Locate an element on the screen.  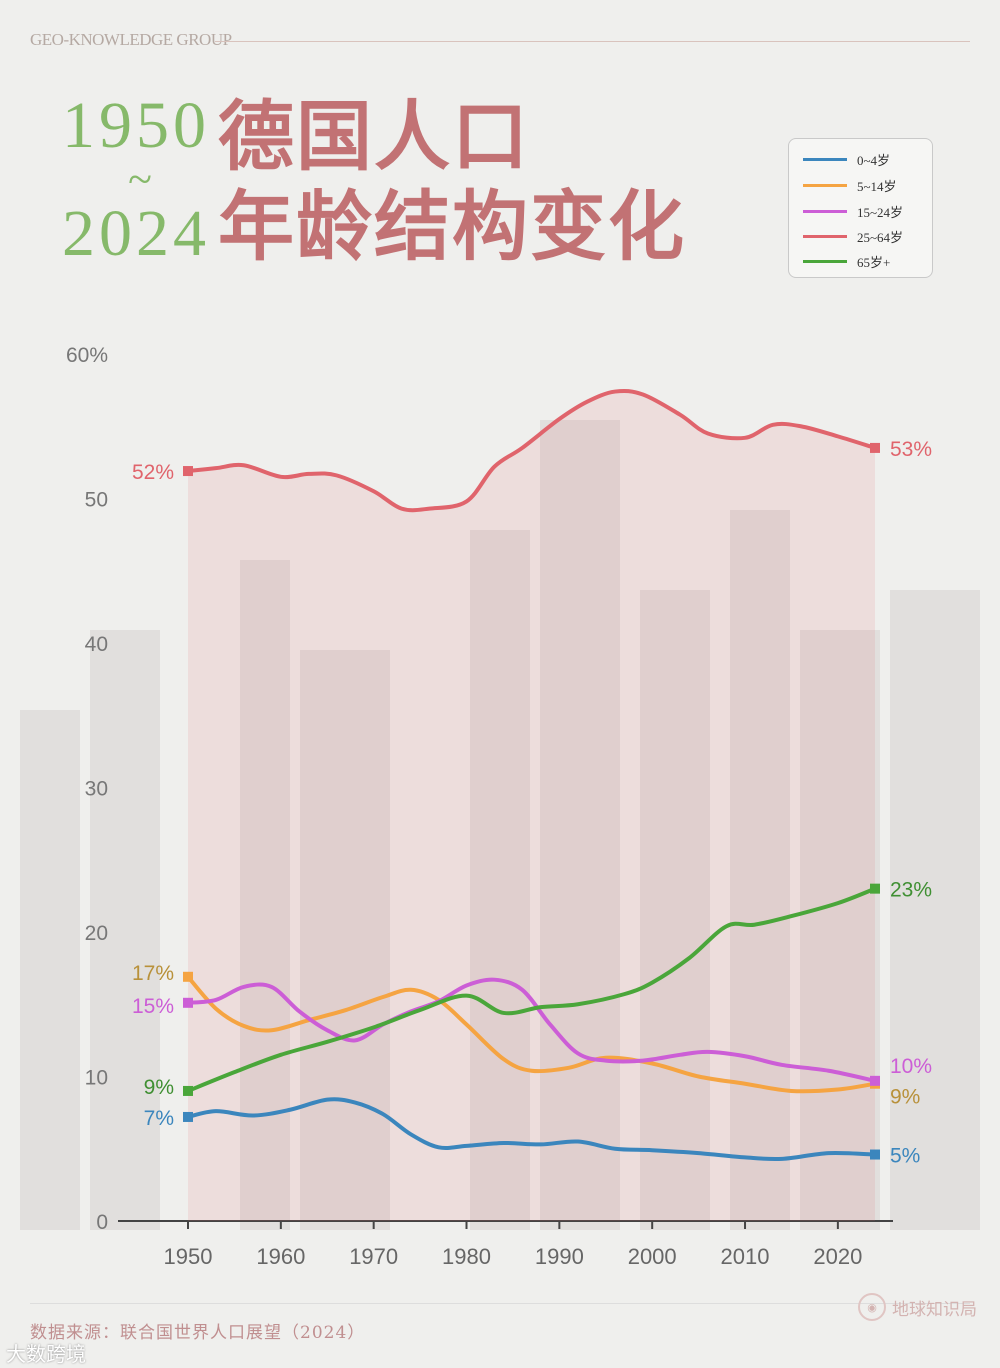
year-range: 1950 ~ 2024 is located at coordinates (147, 180).